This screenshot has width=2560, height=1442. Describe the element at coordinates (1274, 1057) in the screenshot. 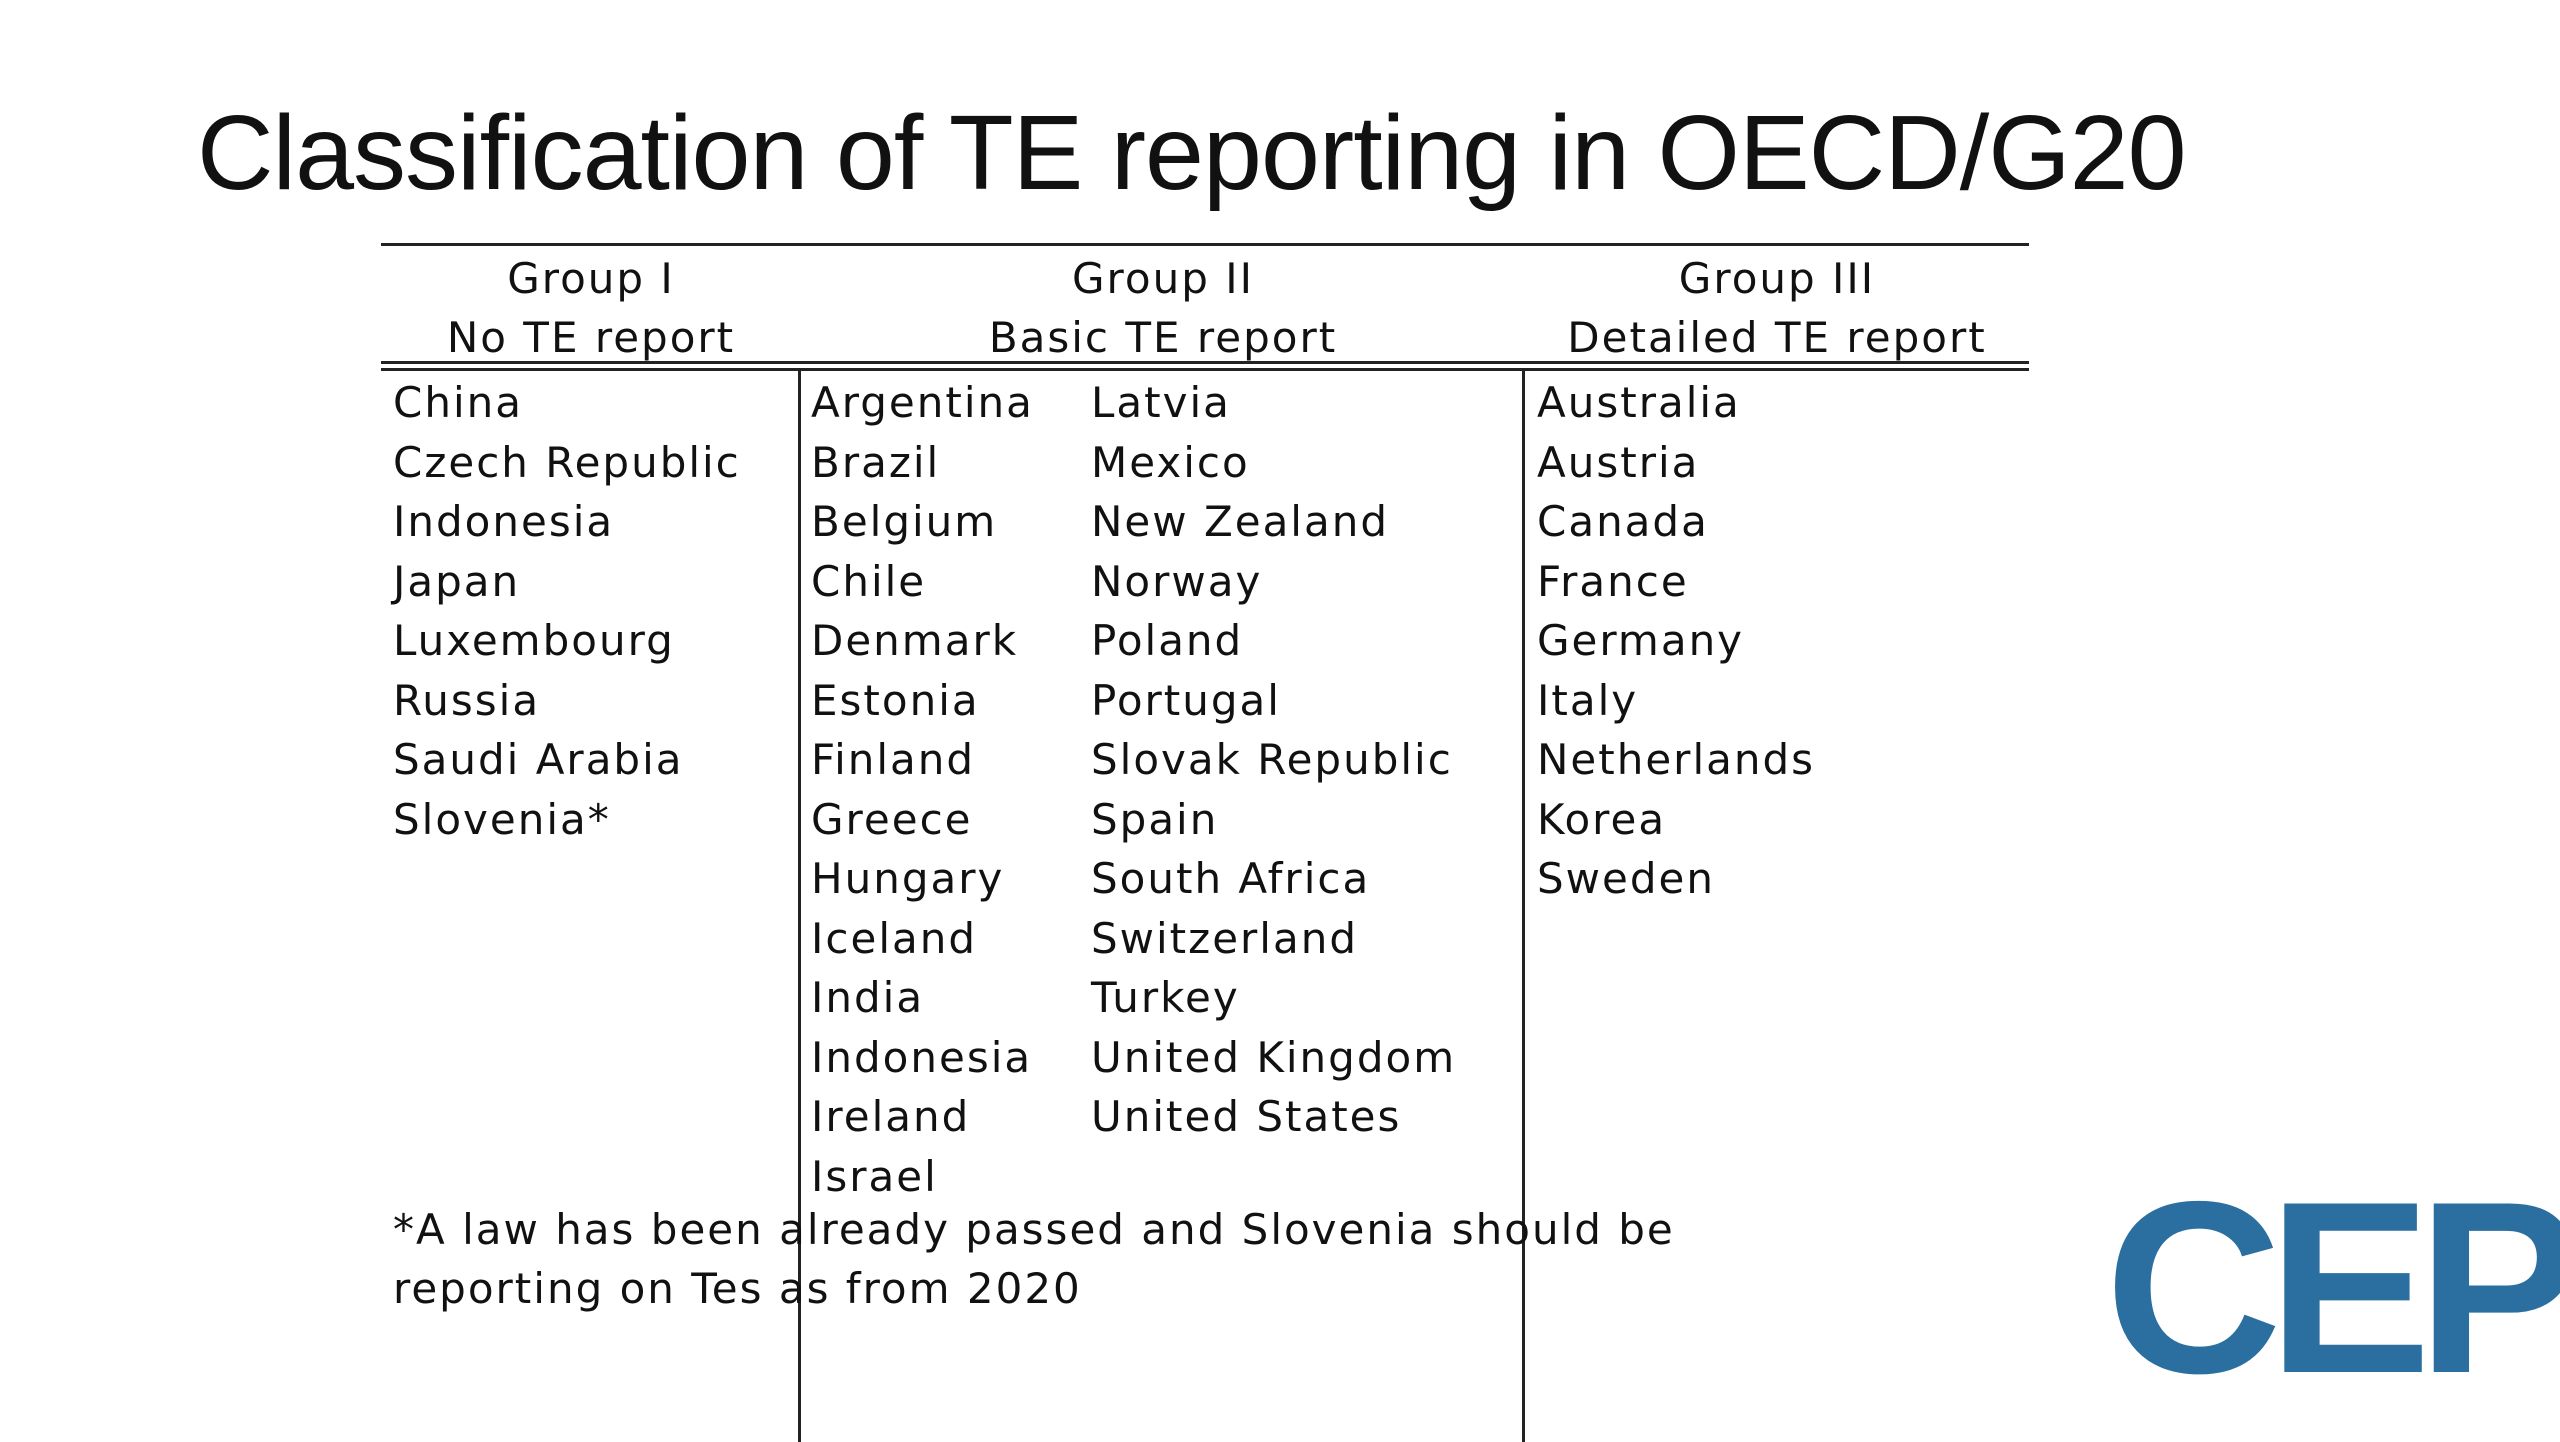

I see `country-item: United Kingdom` at that location.